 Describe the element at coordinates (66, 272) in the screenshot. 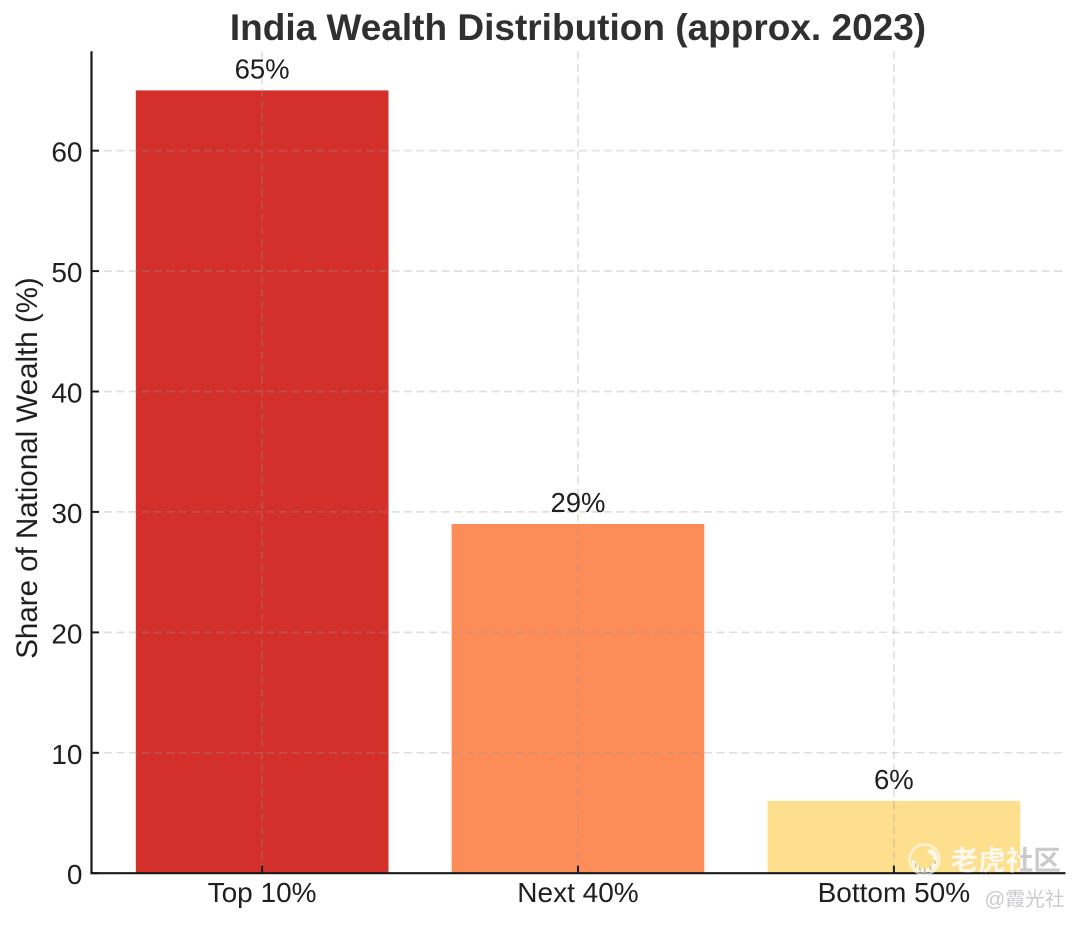

I see `svg-text: 50` at that location.